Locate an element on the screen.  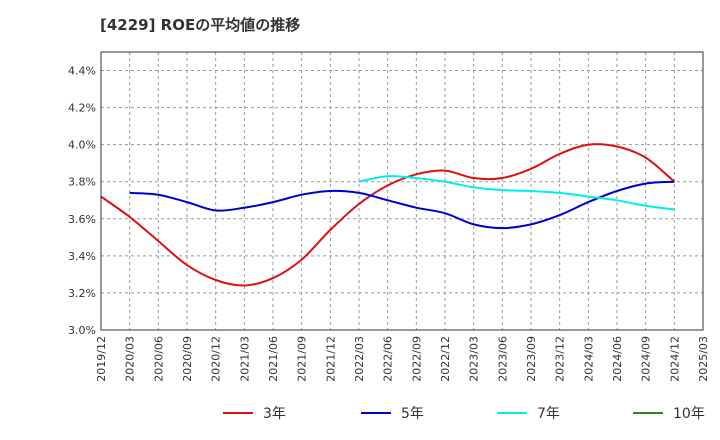
legend-label-3: 7年 is located at coordinates (548, 414).